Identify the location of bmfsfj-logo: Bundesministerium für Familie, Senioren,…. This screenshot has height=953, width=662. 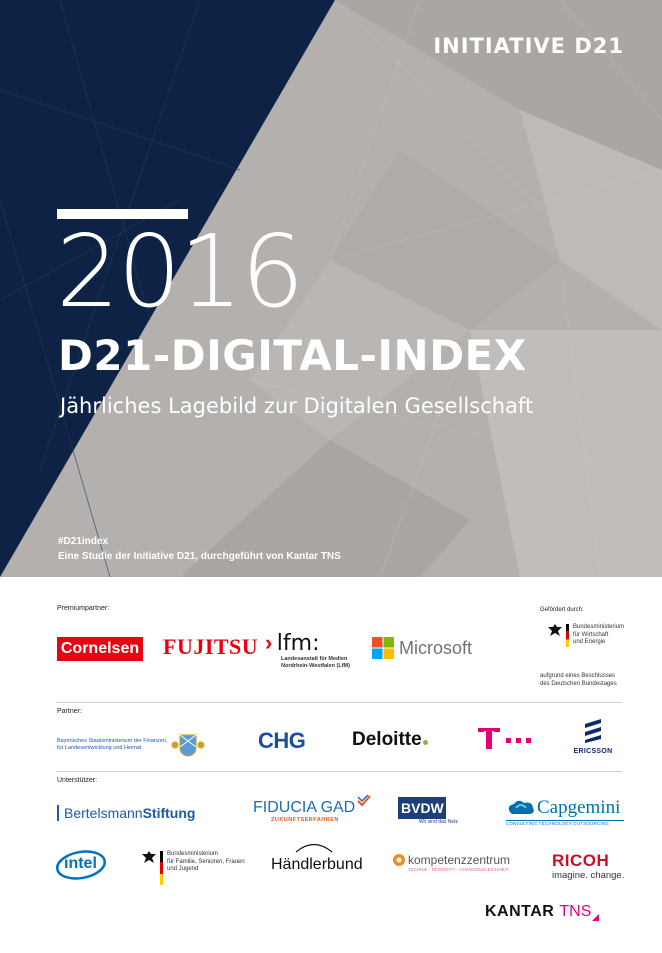
(193, 868).